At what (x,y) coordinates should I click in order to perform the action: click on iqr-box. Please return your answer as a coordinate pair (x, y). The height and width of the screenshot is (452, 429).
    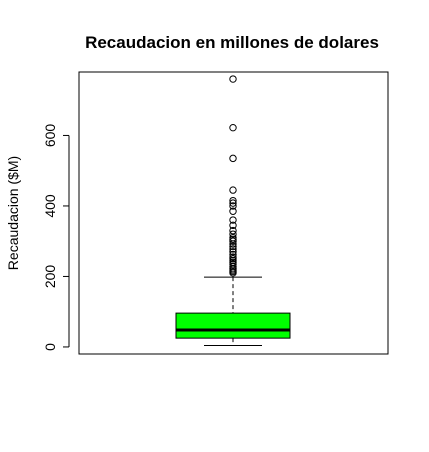
    Looking at the image, I should click on (233, 325).